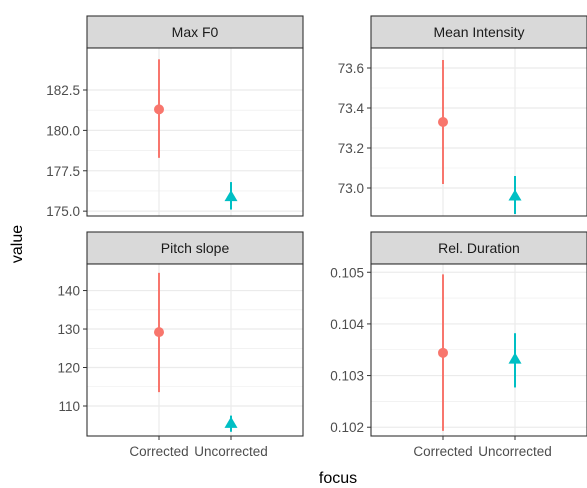  I want to click on panel-mean-intensity-y-tick-label: 73.2, so click(351, 148).